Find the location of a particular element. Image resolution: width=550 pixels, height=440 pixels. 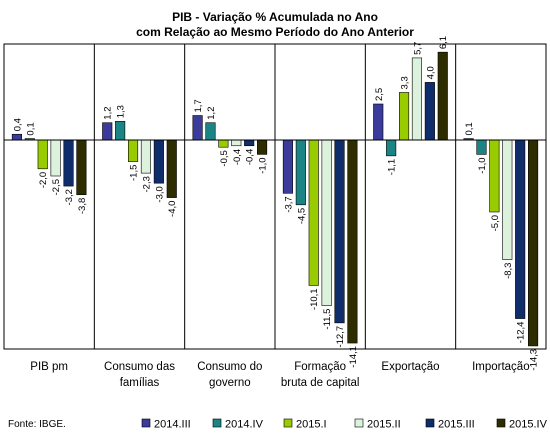

data-label: 1,7 is located at coordinates (198, 105).